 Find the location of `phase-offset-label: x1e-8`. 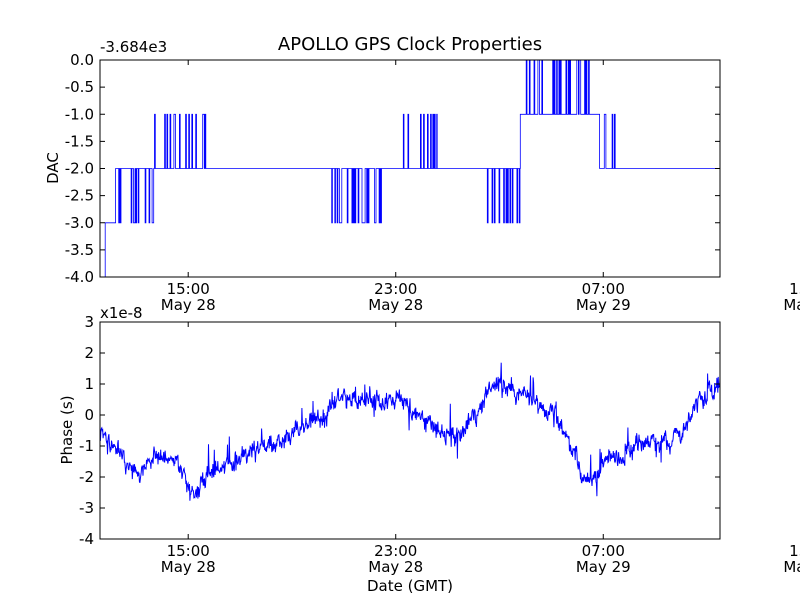

phase-offset-label: x1e-8 is located at coordinates (121, 313).